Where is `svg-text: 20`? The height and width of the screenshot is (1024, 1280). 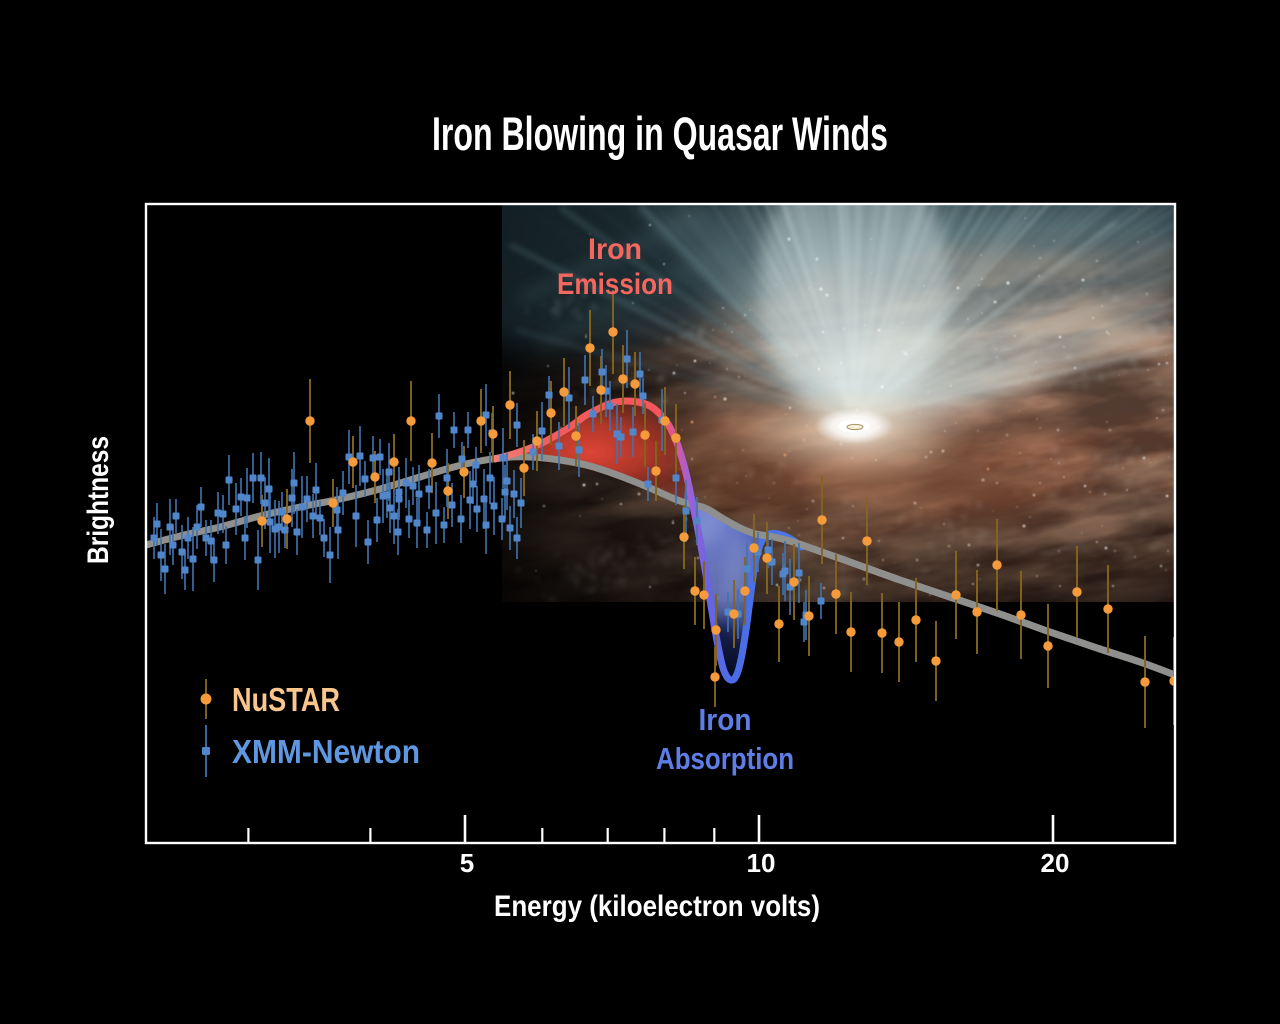
svg-text: 20 is located at coordinates (1055, 863).